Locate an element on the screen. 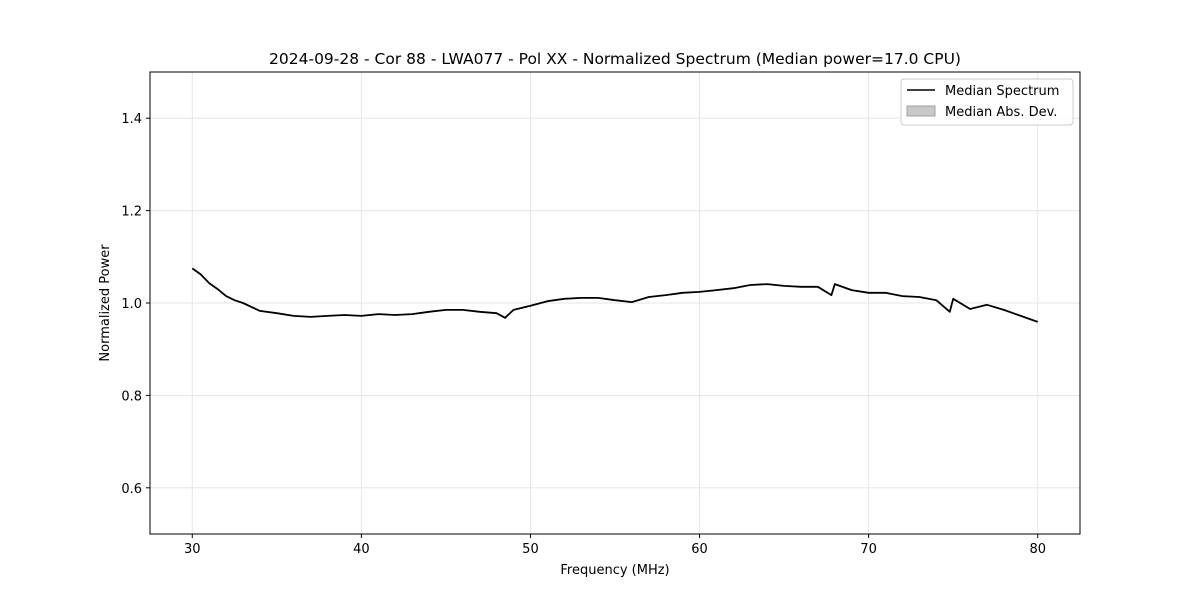 This screenshot has height=605, width=1200. legend: Median Spectrum Median Abs. Dev. is located at coordinates (987, 102).